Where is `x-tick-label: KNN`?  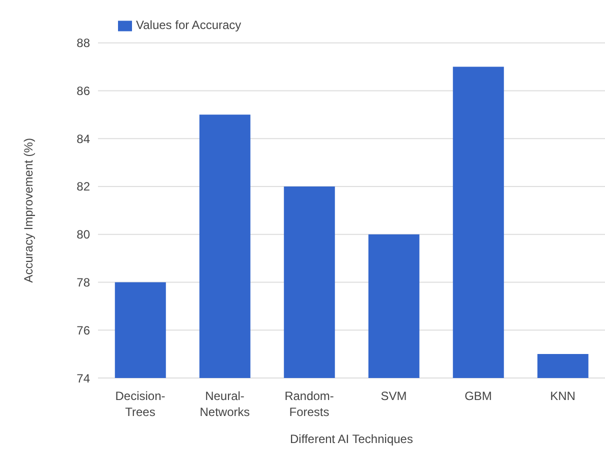 x-tick-label: KNN is located at coordinates (563, 396).